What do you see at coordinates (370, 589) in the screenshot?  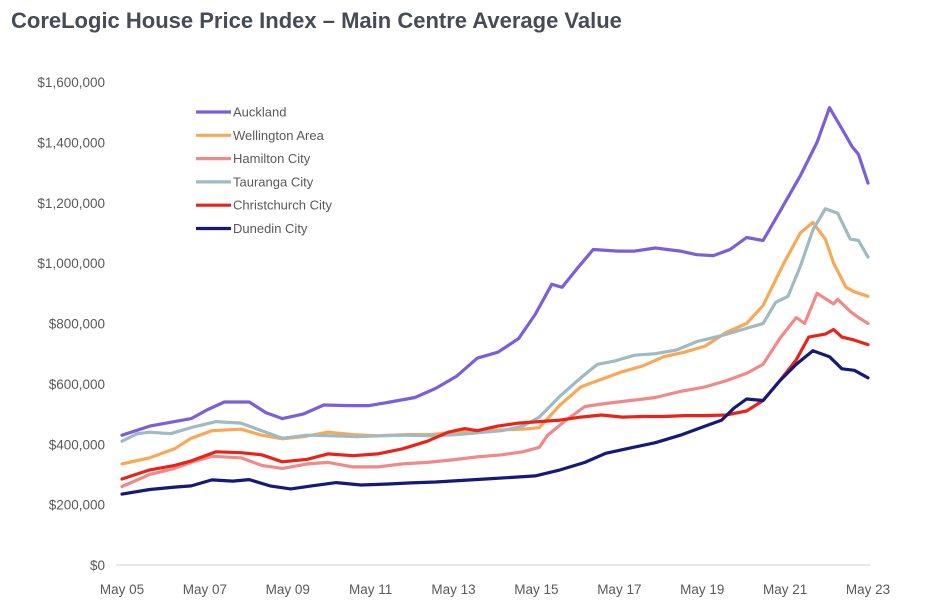 I see `x-tick-label: May 11` at bounding box center [370, 589].